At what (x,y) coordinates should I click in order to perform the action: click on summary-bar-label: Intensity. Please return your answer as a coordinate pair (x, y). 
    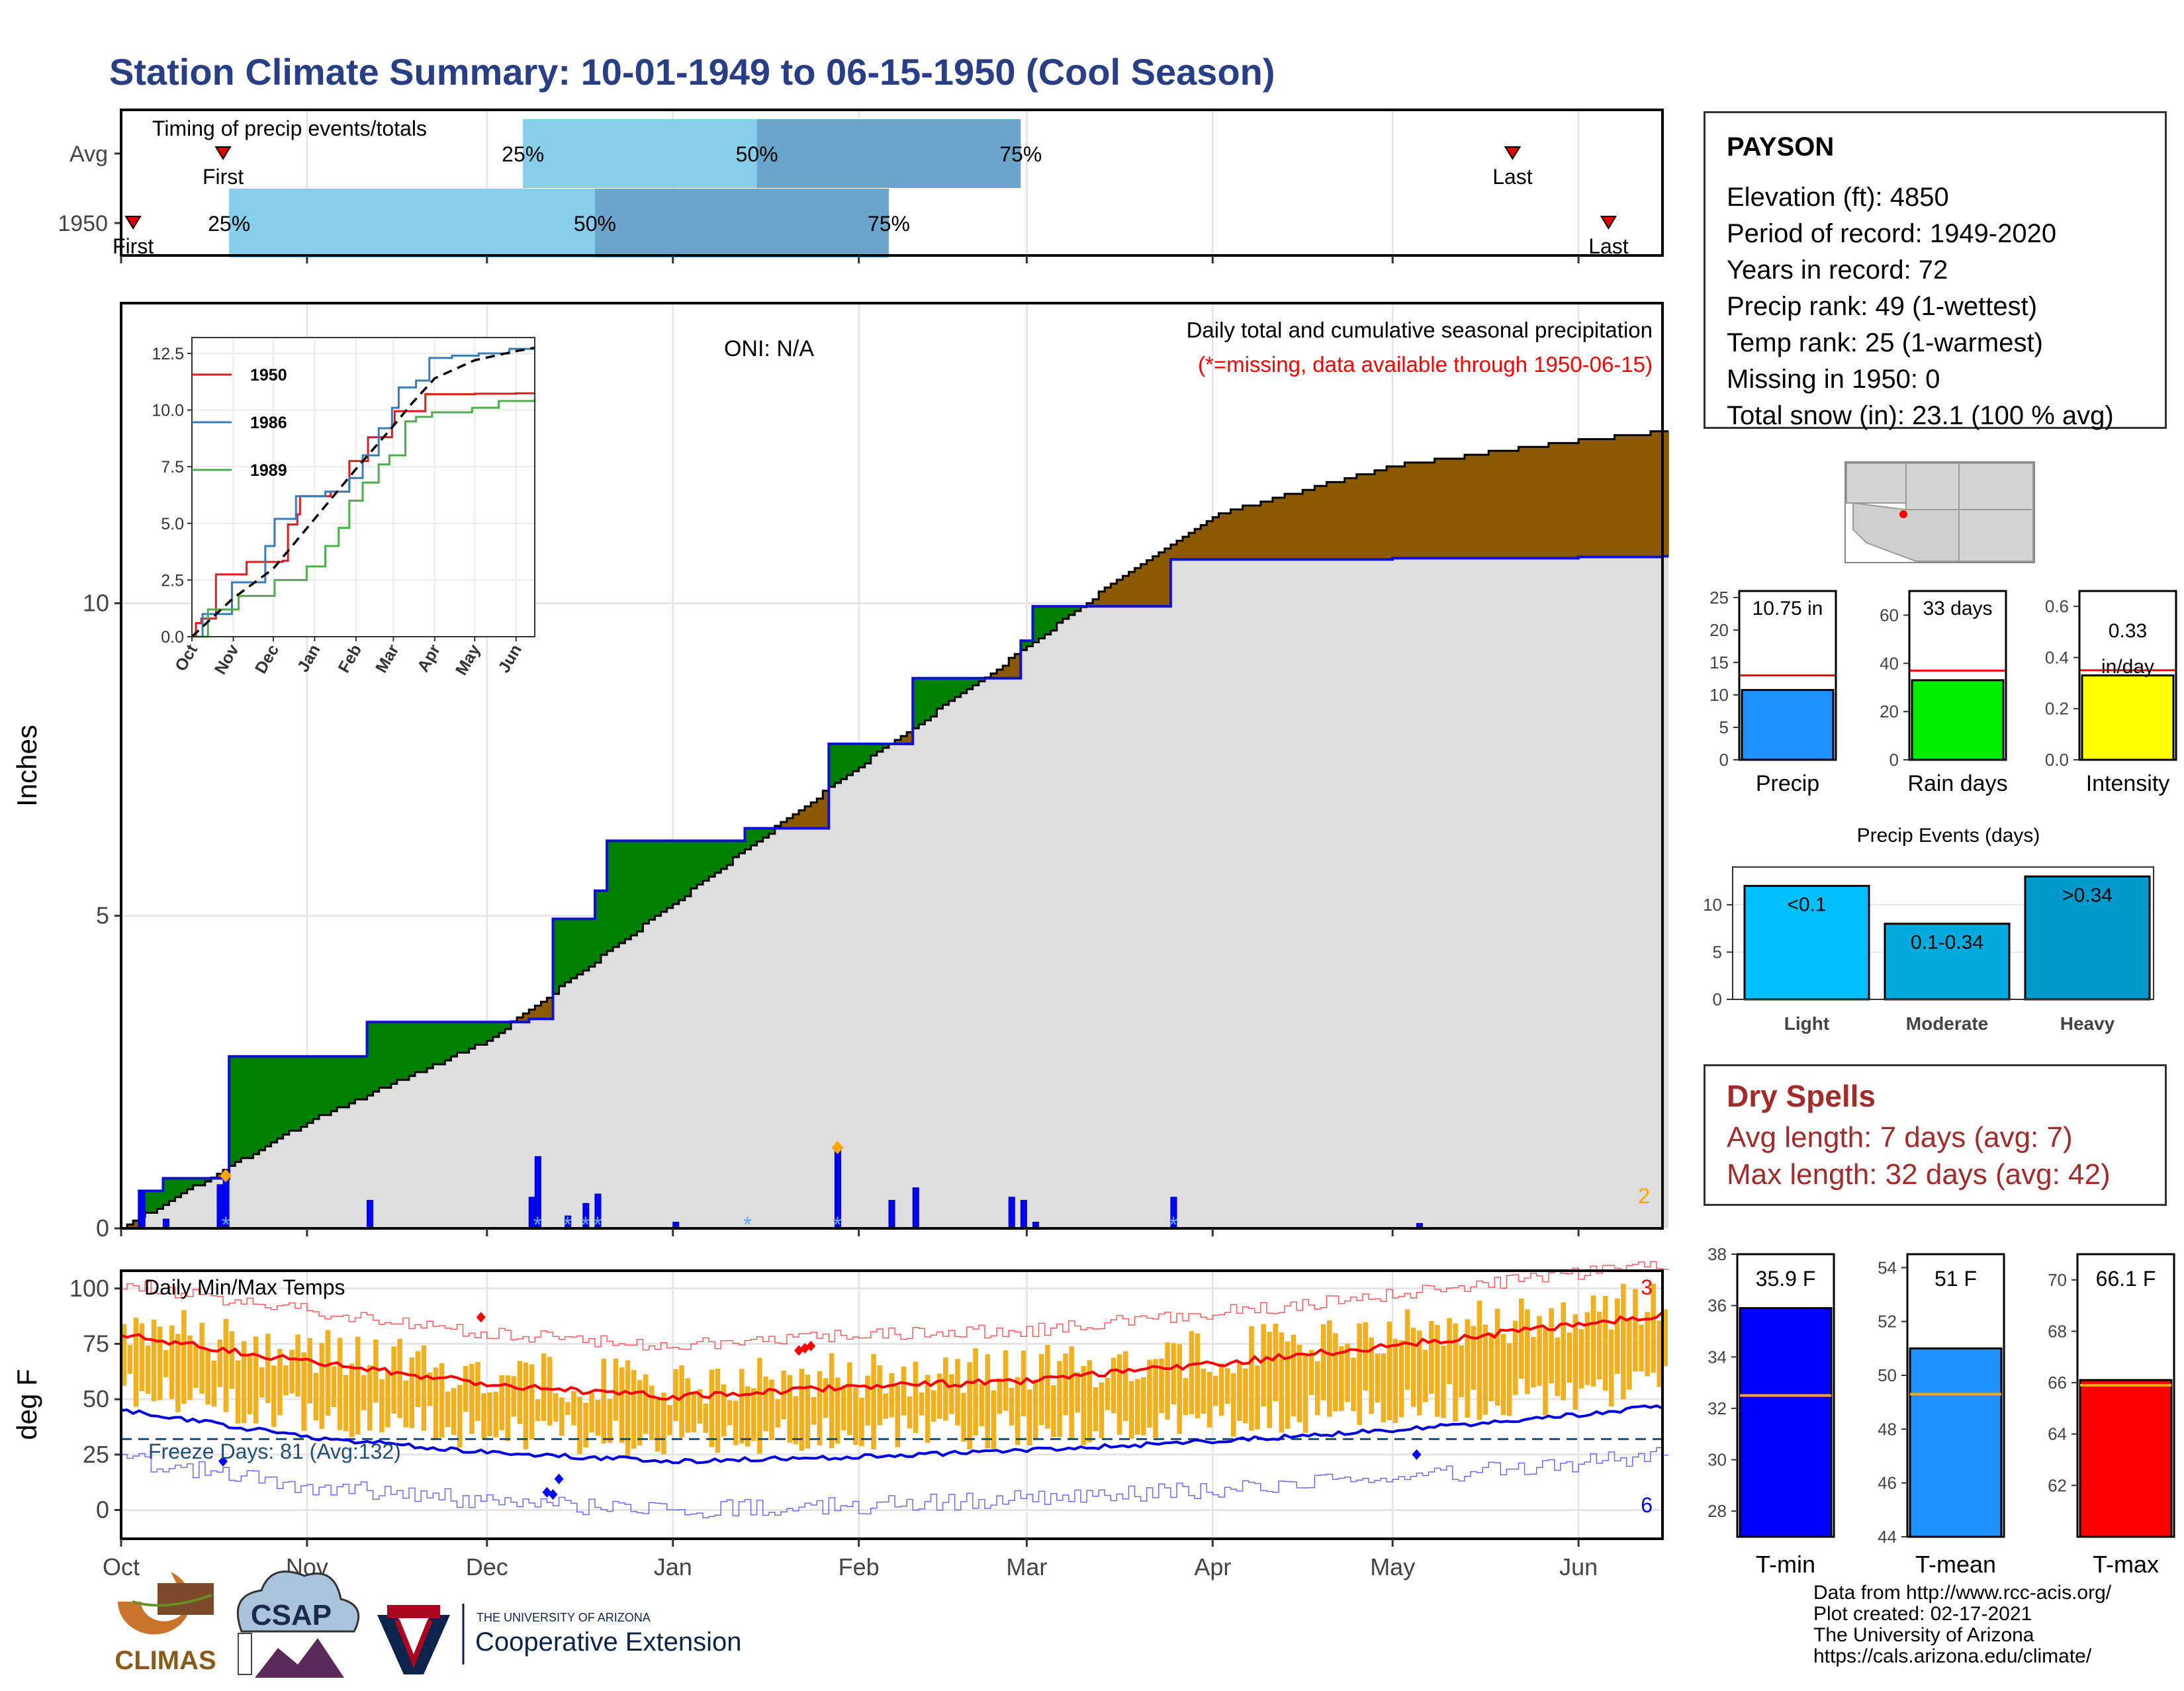
    Looking at the image, I should click on (2128, 784).